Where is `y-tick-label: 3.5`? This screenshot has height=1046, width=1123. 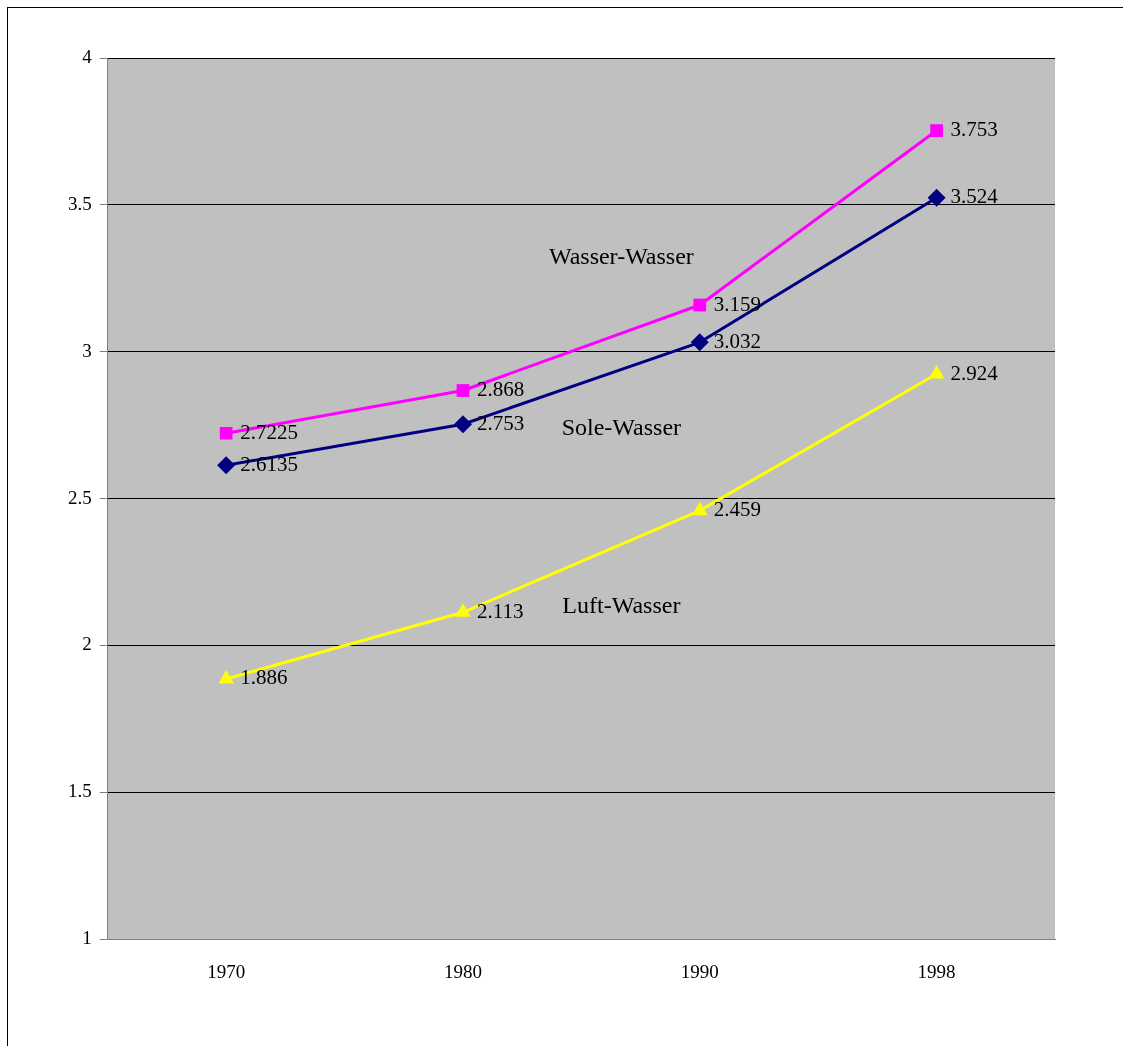
y-tick-label: 3.5 is located at coordinates (80, 203).